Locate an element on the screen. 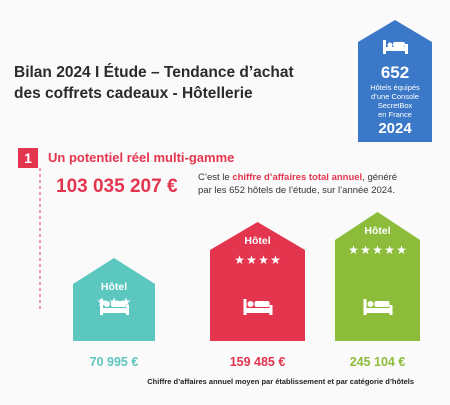 The width and height of the screenshot is (450, 405). house-value: 159 485 € is located at coordinates (258, 362).